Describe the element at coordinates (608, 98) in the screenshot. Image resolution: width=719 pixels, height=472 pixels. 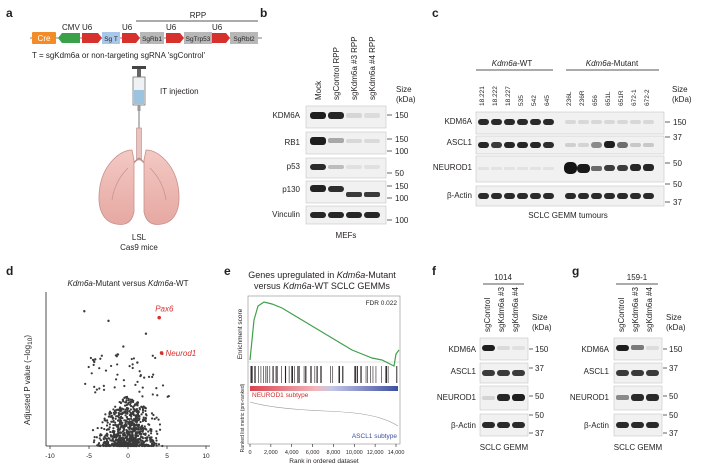
I see `c-col: 651L` at that location.